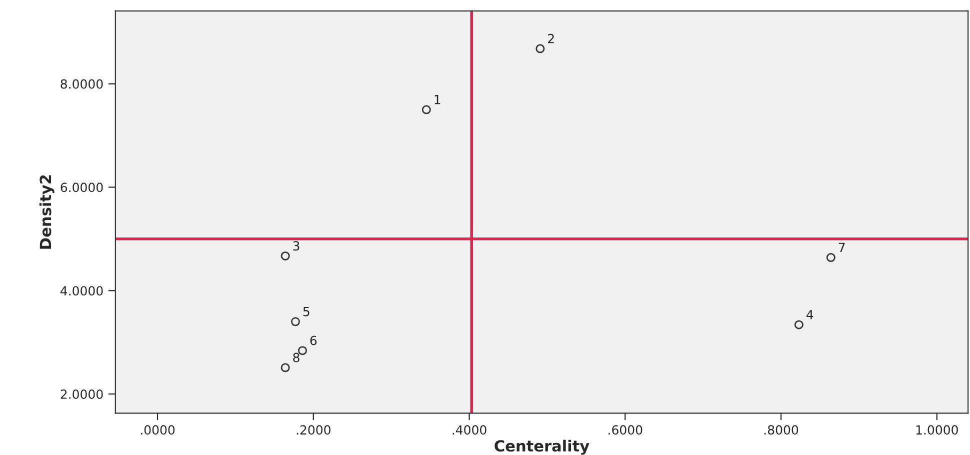 The height and width of the screenshot is (455, 970). Describe the element at coordinates (313, 430) in the screenshot. I see `x-tick-label: .2000` at that location.